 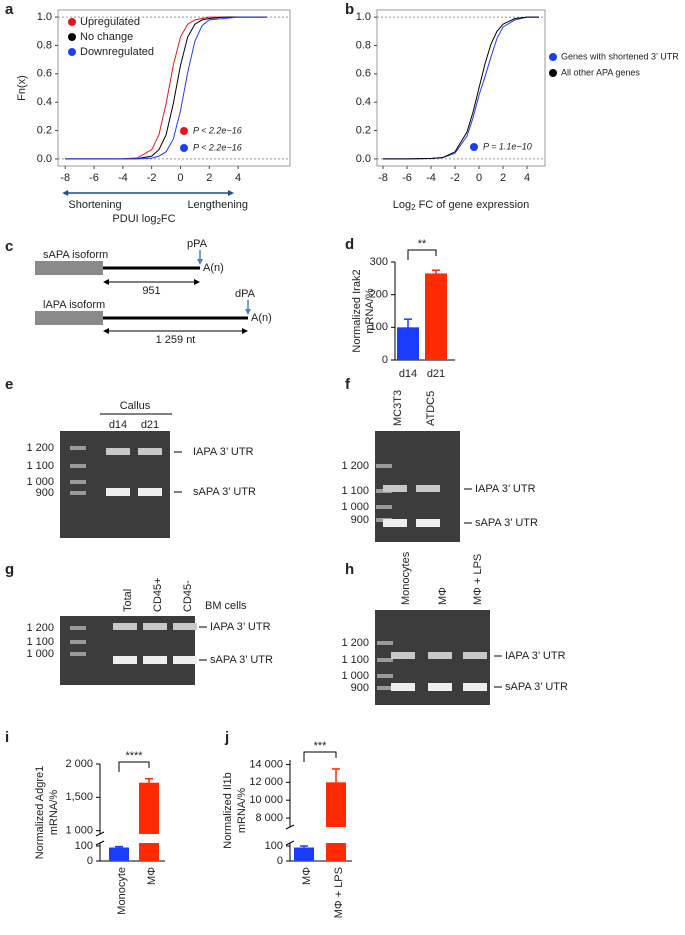 What do you see at coordinates (431, 178) in the screenshot?
I see `x-tick-label: -4` at bounding box center [431, 178].